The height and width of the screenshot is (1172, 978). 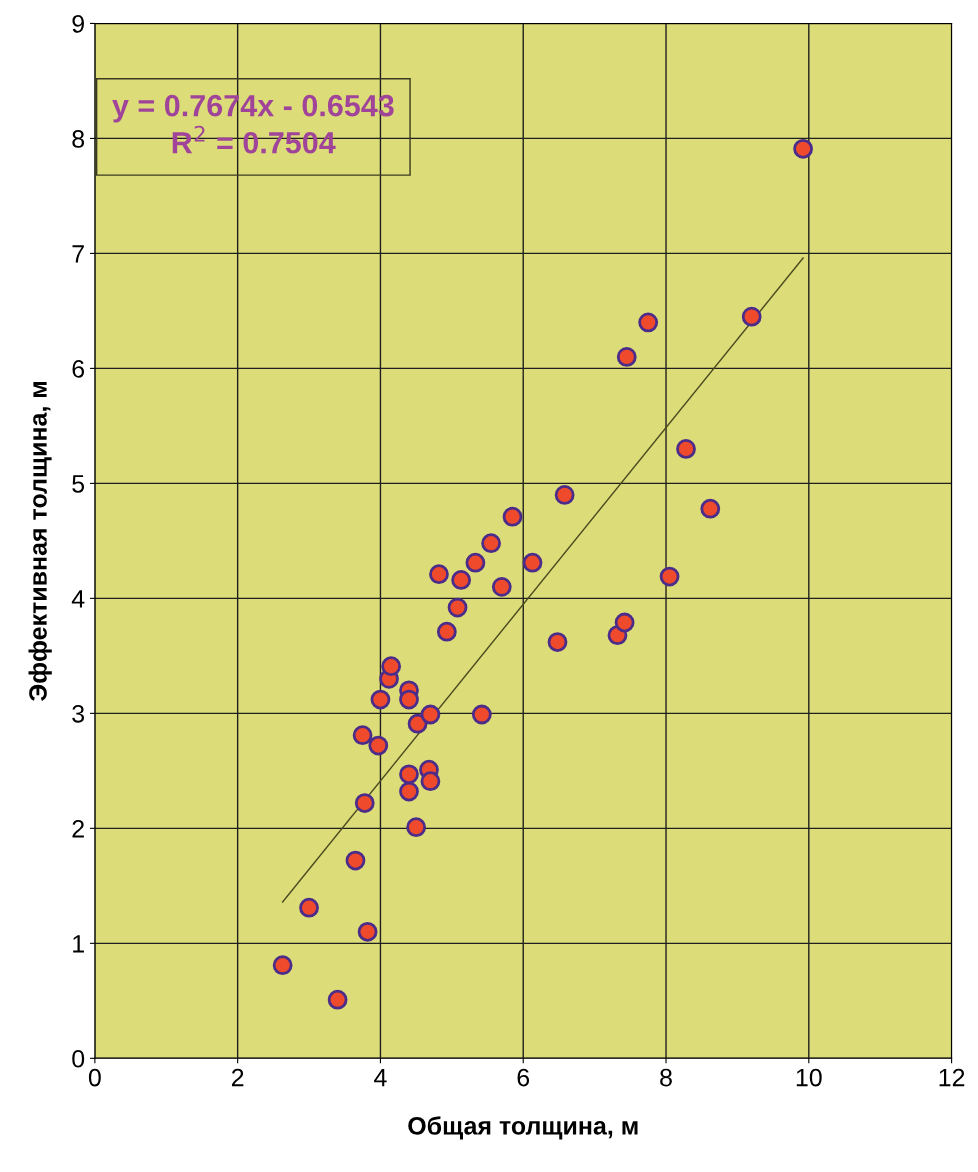 I want to click on x-tick-label: 8, so click(x=666, y=1077).